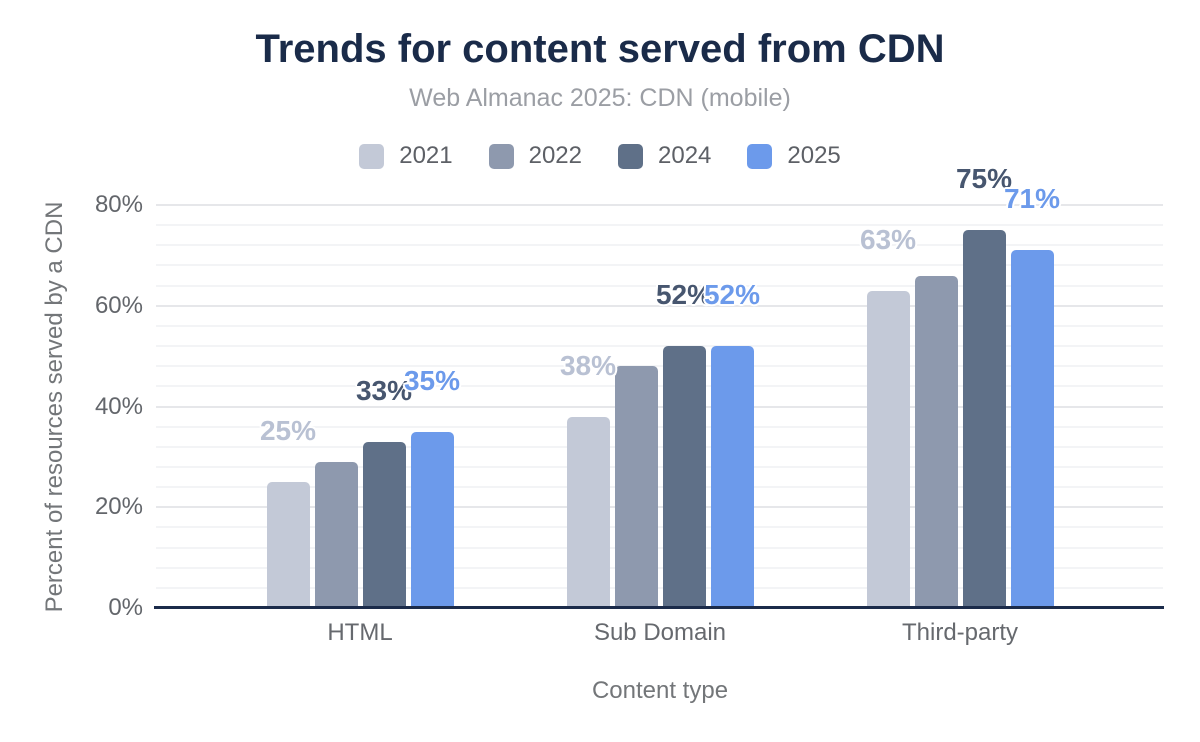  What do you see at coordinates (288, 545) in the screenshot?
I see `bar-2021-html` at bounding box center [288, 545].